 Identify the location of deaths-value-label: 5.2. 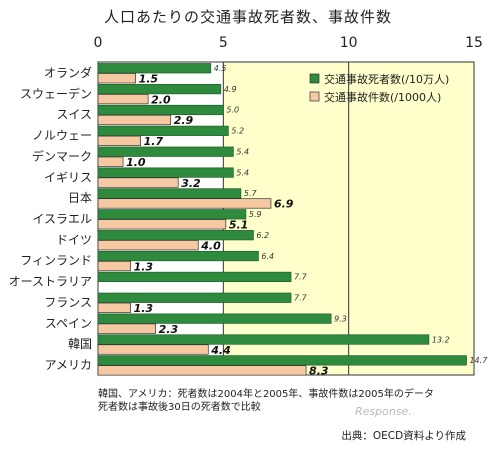
(237, 131).